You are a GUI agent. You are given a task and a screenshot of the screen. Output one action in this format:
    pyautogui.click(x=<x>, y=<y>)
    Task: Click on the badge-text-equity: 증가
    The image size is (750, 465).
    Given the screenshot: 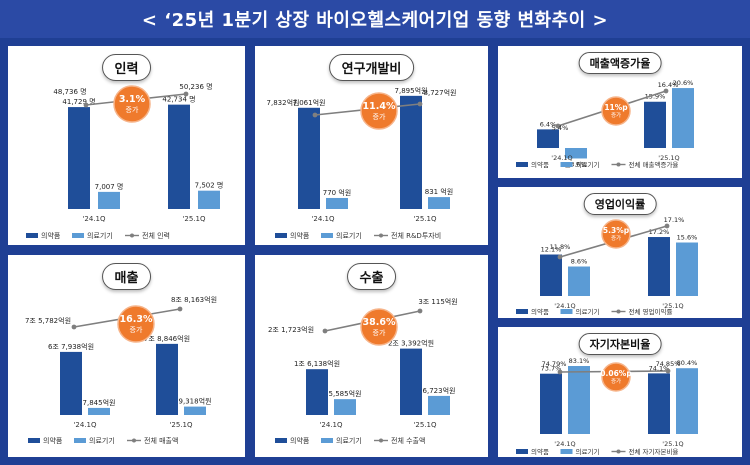 What is the action you would take?
    pyautogui.click(x=616, y=381)
    